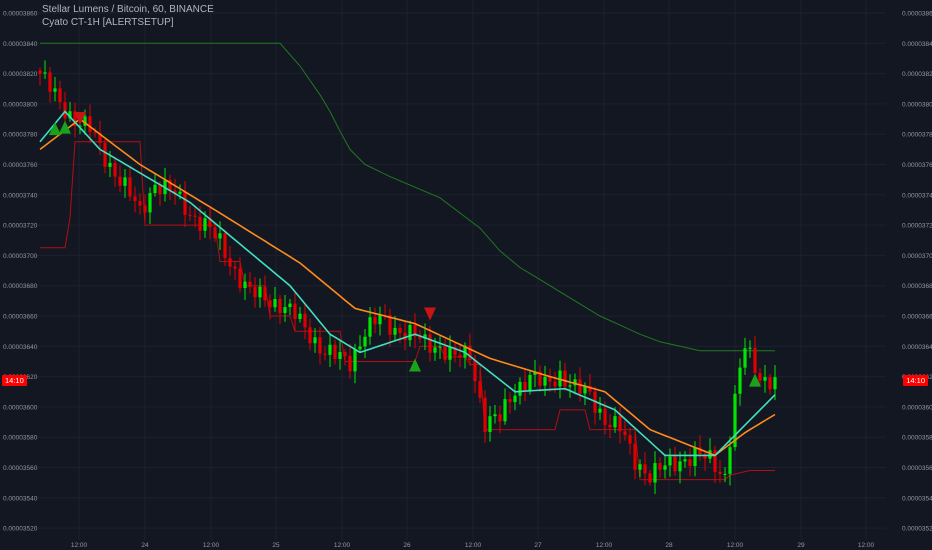 The height and width of the screenshot is (550, 932). I want to click on y-tick-label: 0.00003800, so click(20, 104).